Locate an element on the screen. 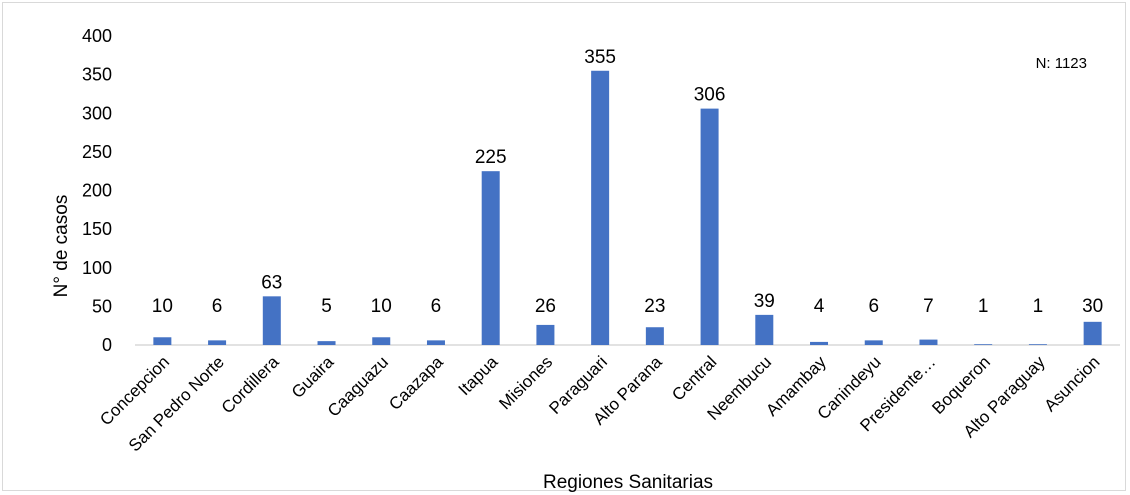 This screenshot has height=495, width=1130. data-label: 225 is located at coordinates (491, 157).